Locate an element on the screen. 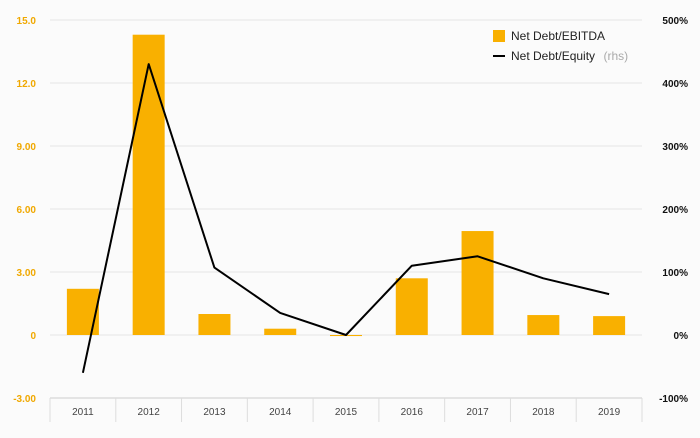 This screenshot has width=700, height=438. y-left-tick-label: 3.00 is located at coordinates (27, 273).